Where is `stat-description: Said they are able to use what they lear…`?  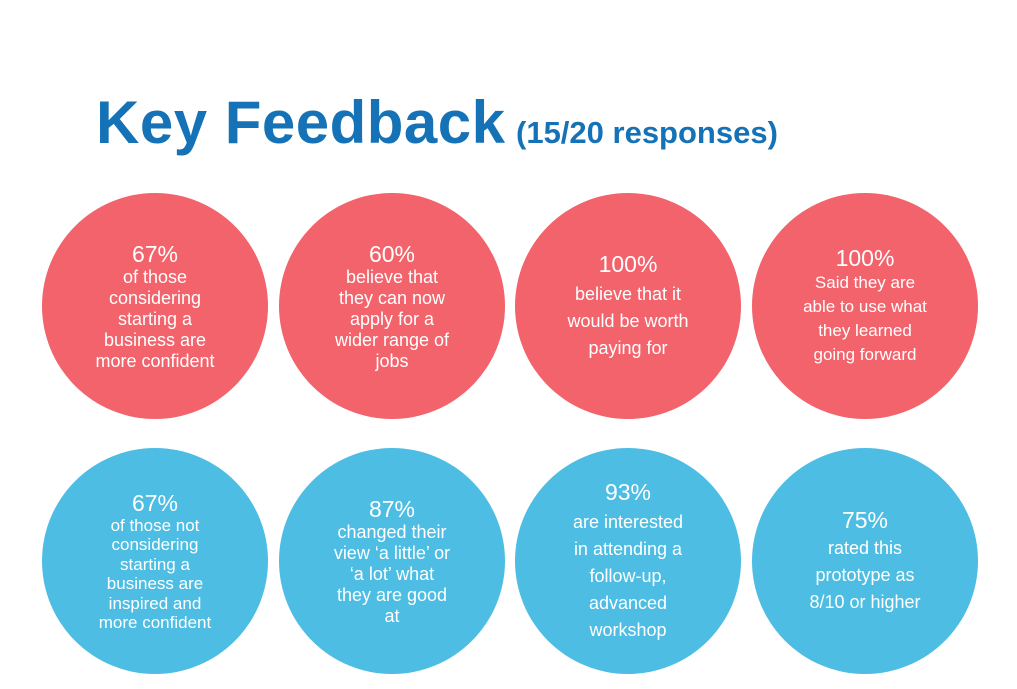
stat-description: Said they are able to use what they lear… is located at coordinates (865, 319).